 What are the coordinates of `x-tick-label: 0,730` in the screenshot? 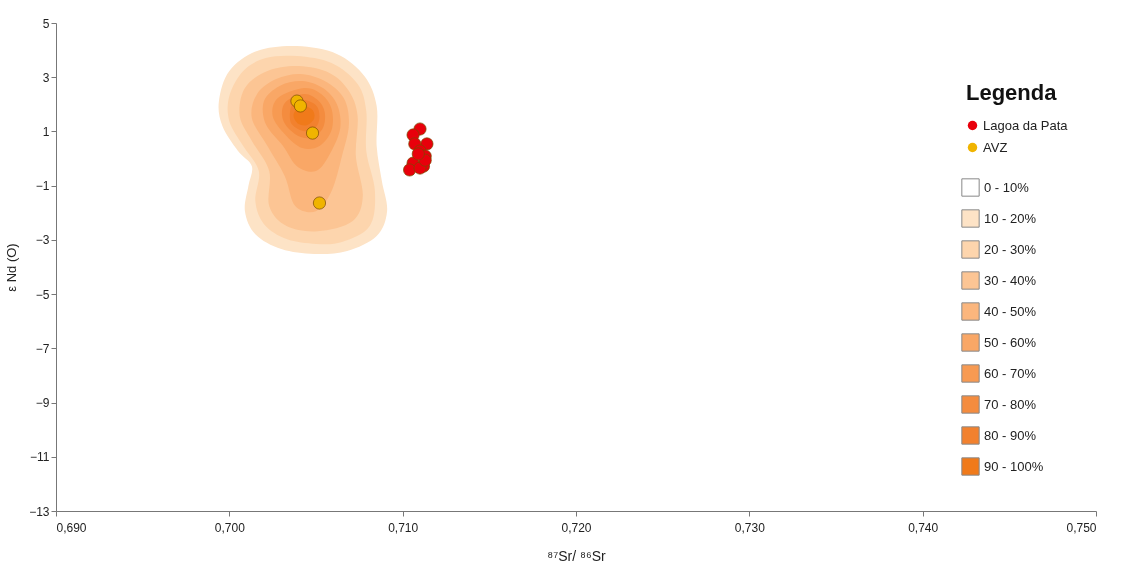 It's located at (750, 527).